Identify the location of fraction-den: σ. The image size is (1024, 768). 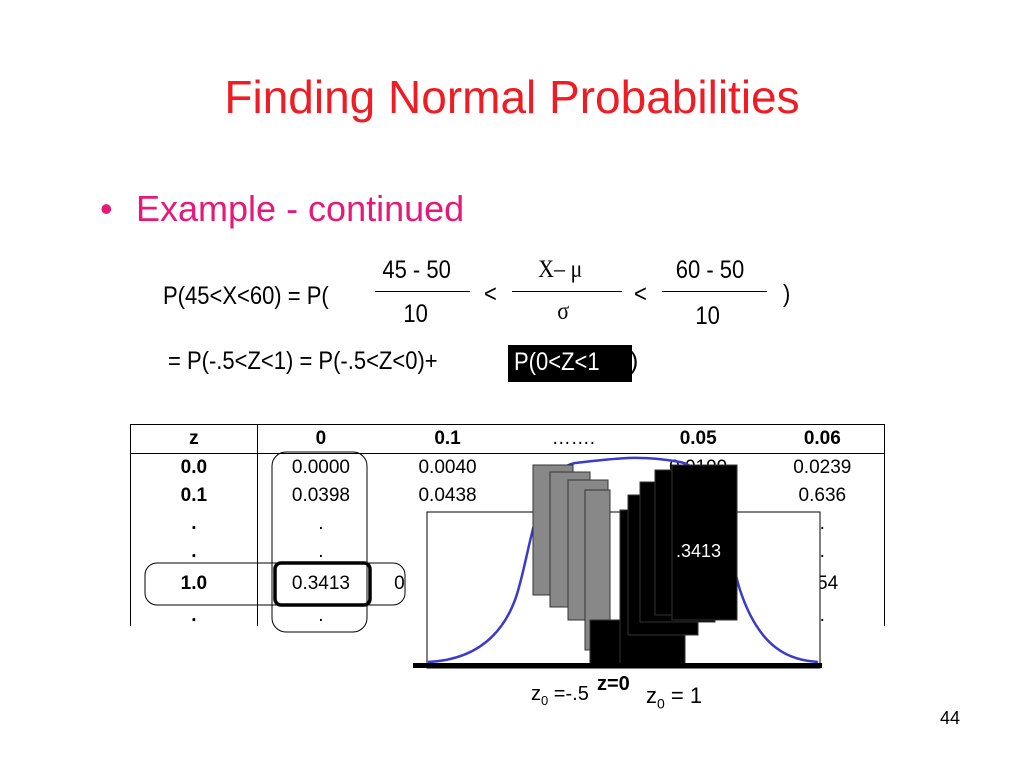
(563, 311).